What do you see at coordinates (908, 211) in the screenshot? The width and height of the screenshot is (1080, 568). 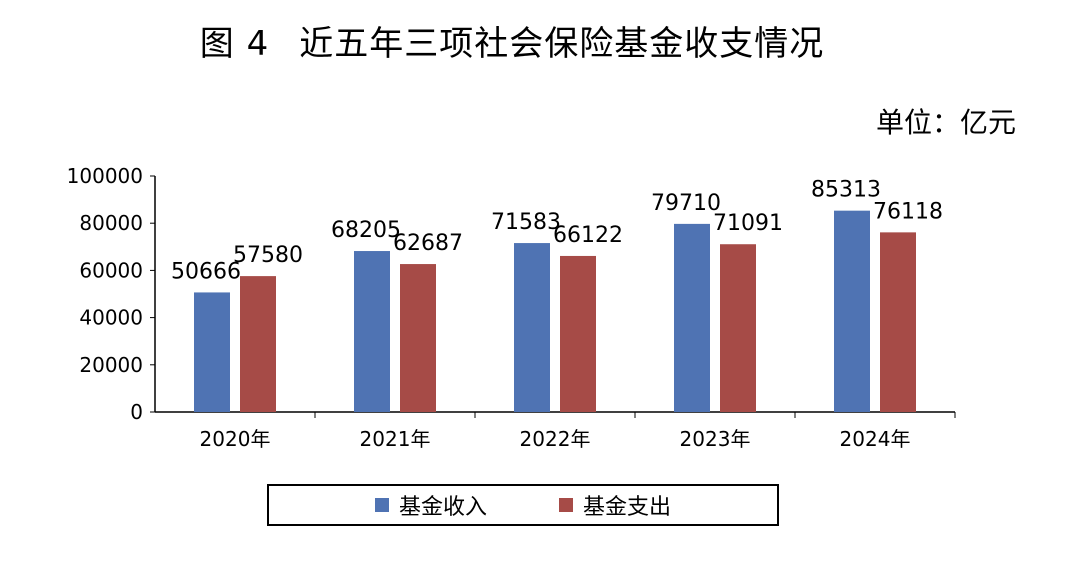 I see `data-label-expense: 76118` at bounding box center [908, 211].